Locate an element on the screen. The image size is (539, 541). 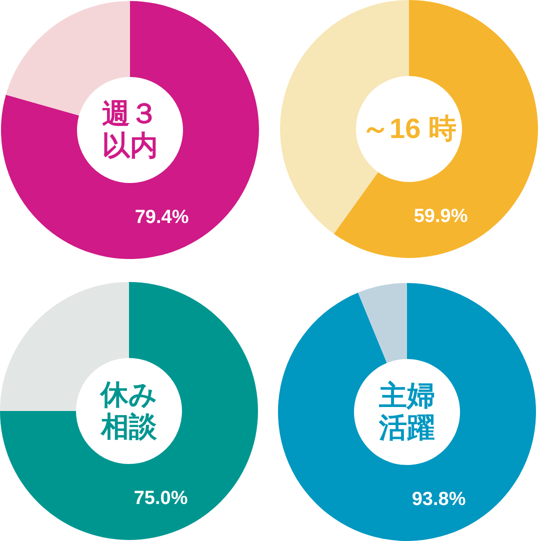
title: 主婦活躍 is located at coordinates (407, 412).